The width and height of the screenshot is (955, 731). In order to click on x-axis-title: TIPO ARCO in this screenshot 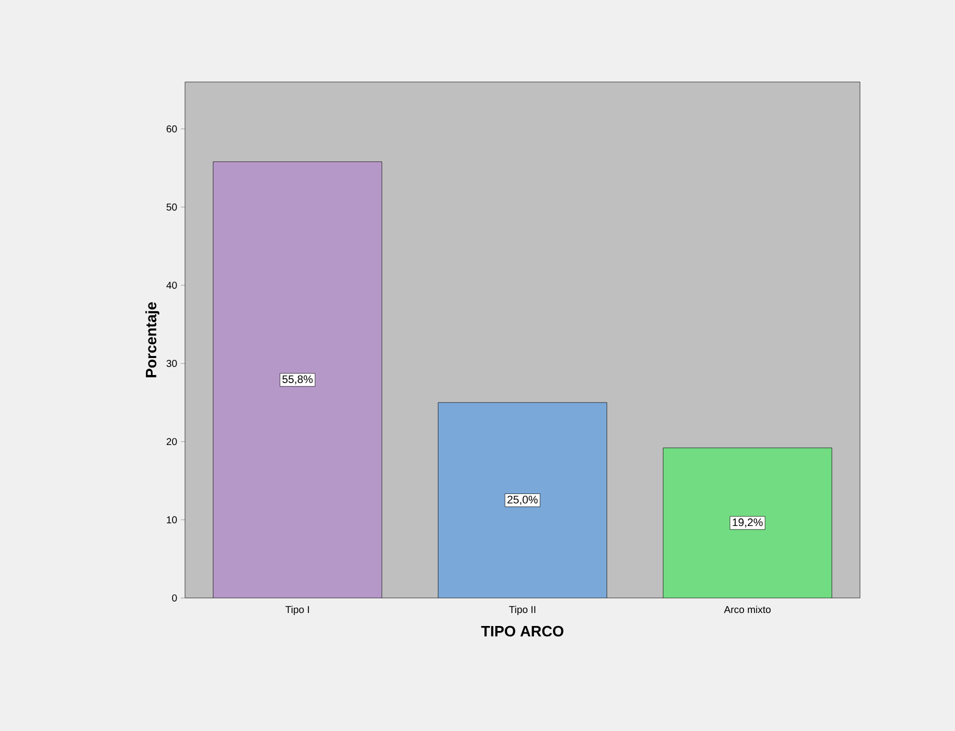, I will do `click(522, 631)`.